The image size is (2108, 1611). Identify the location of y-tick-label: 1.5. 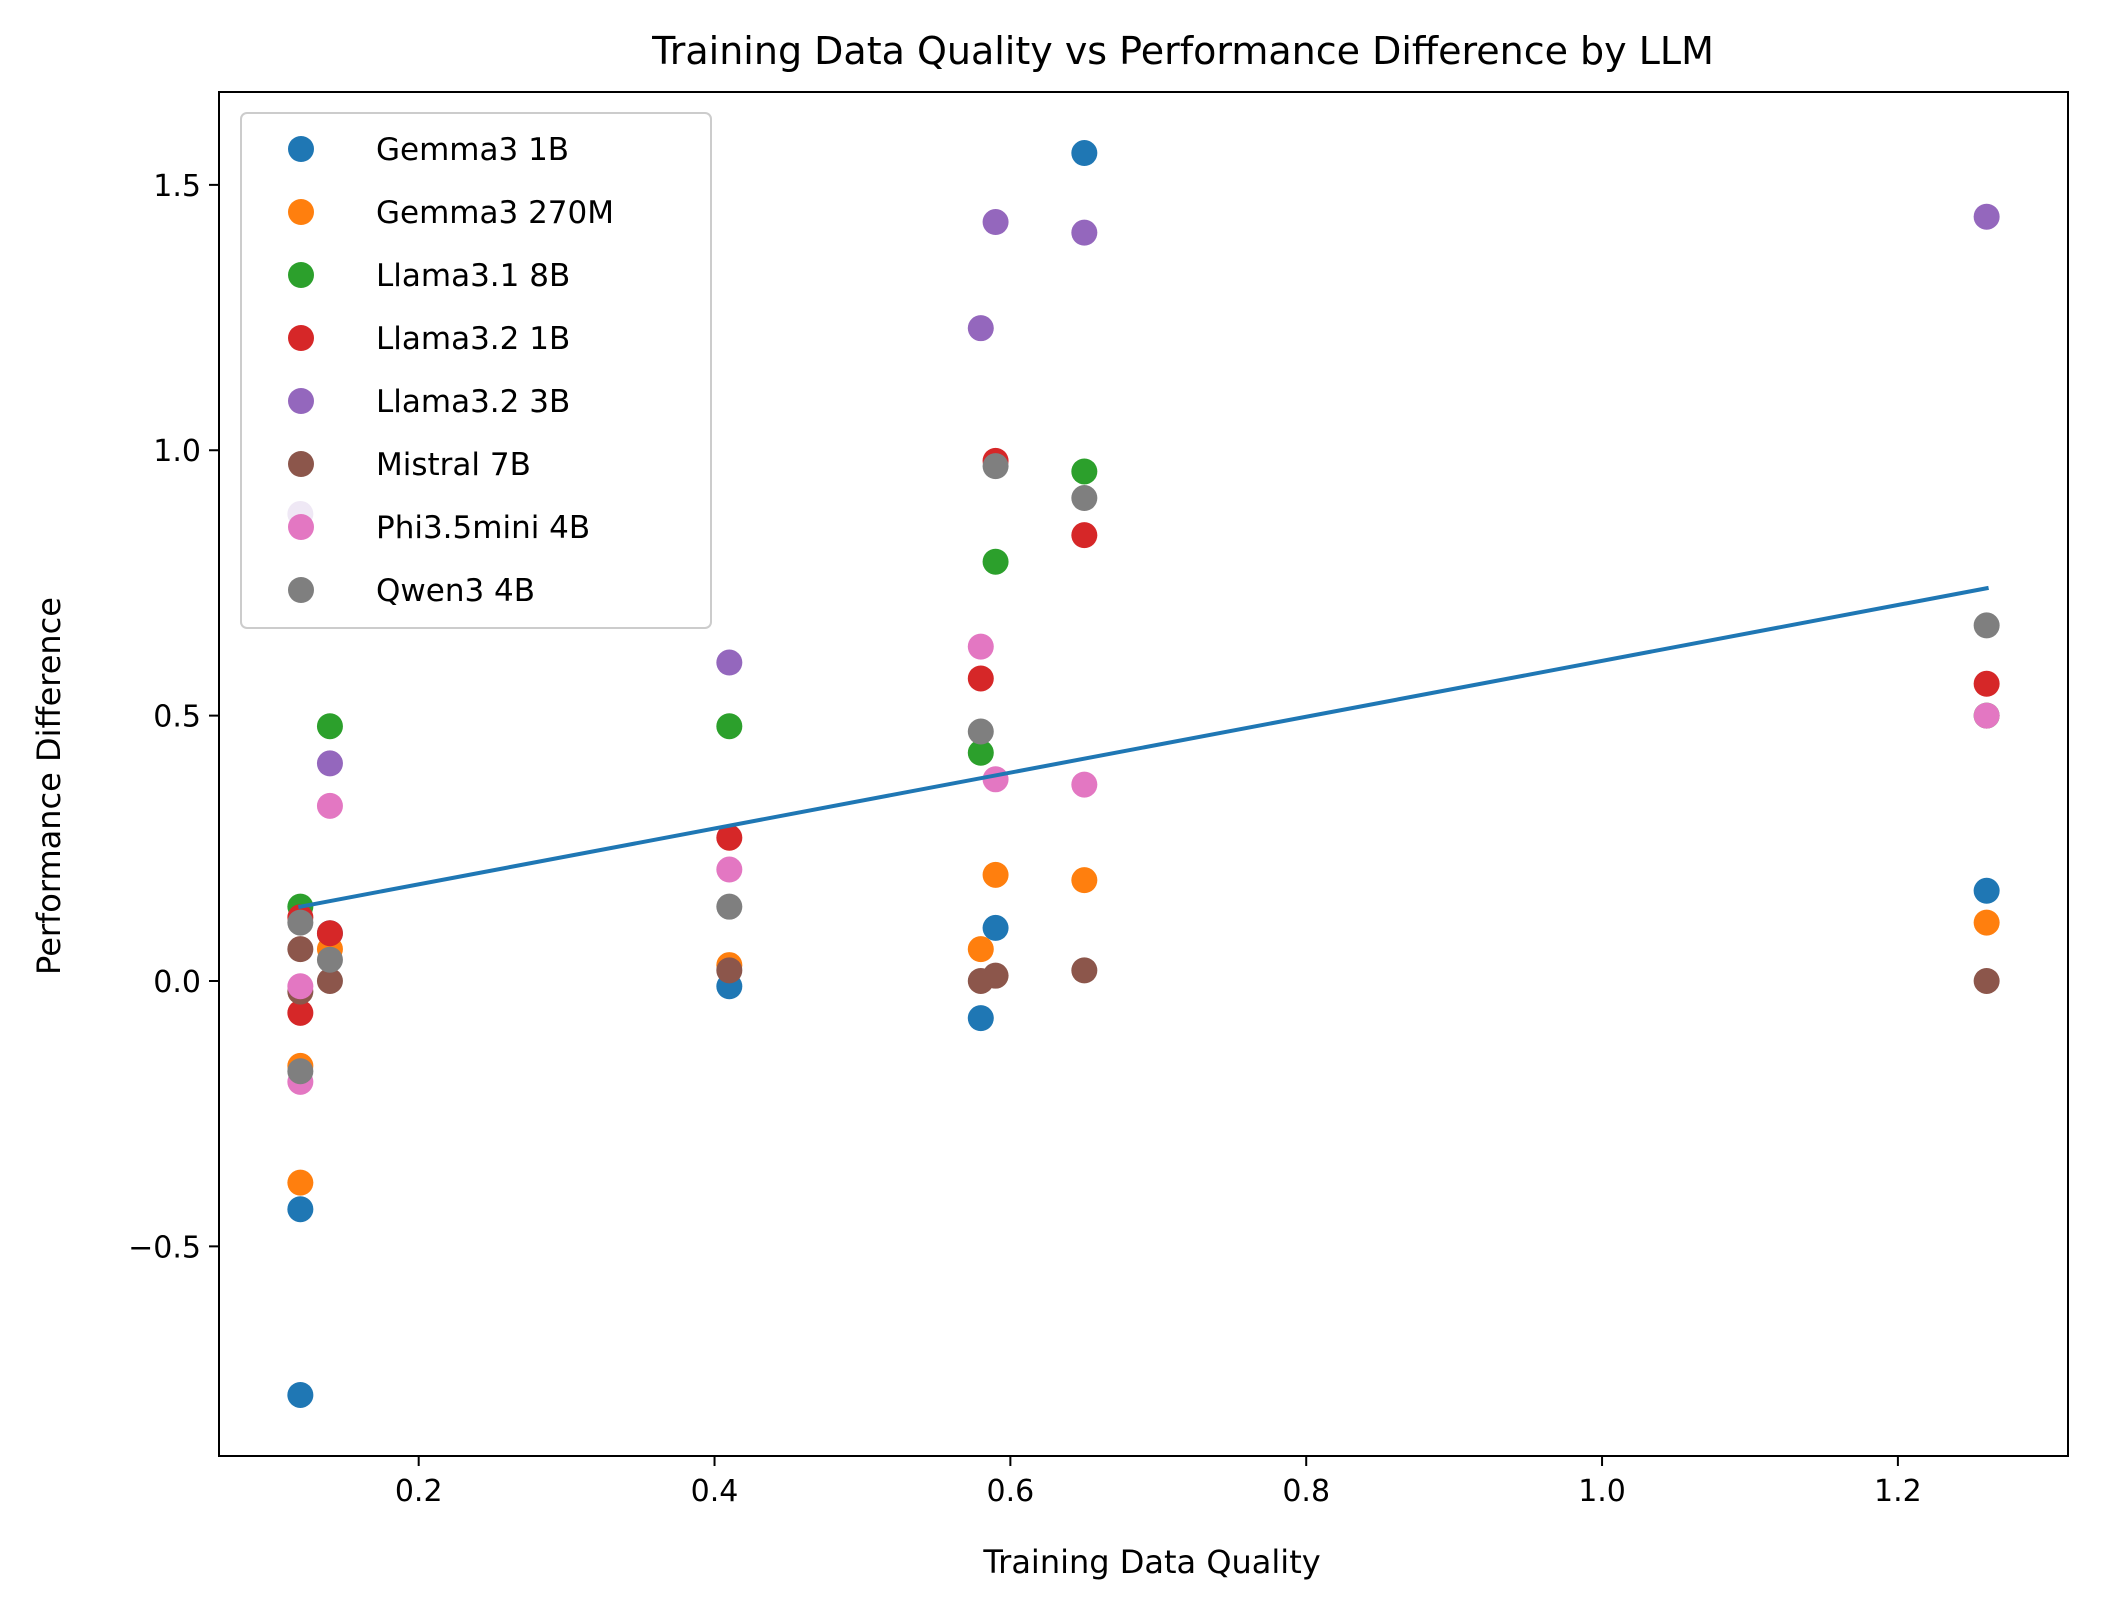
(177, 186).